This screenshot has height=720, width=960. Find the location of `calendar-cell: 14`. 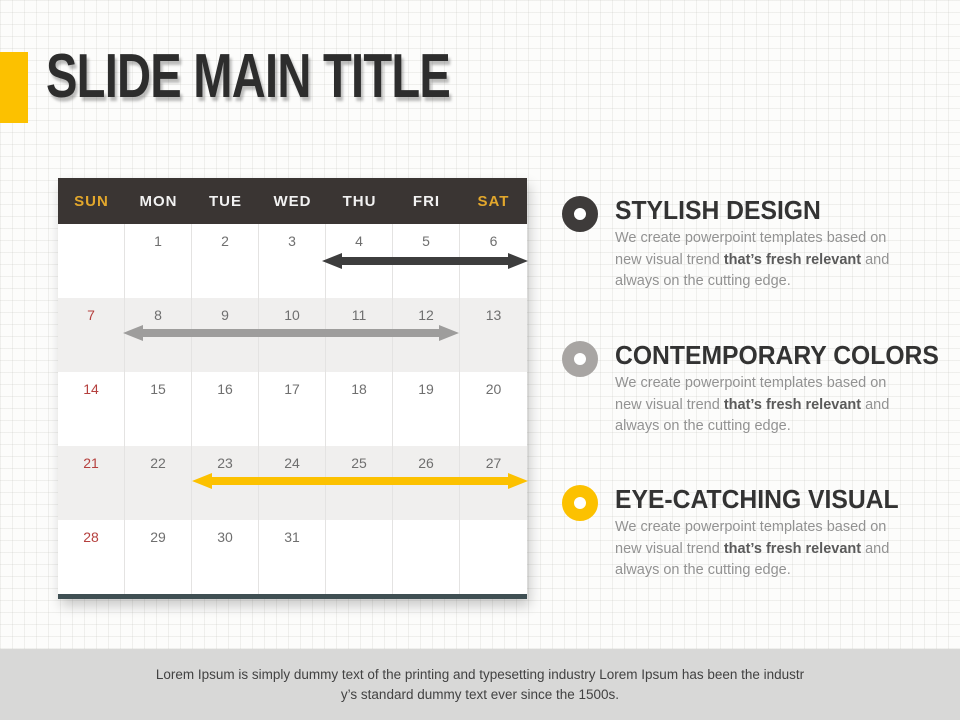

calendar-cell: 14 is located at coordinates (91, 409).